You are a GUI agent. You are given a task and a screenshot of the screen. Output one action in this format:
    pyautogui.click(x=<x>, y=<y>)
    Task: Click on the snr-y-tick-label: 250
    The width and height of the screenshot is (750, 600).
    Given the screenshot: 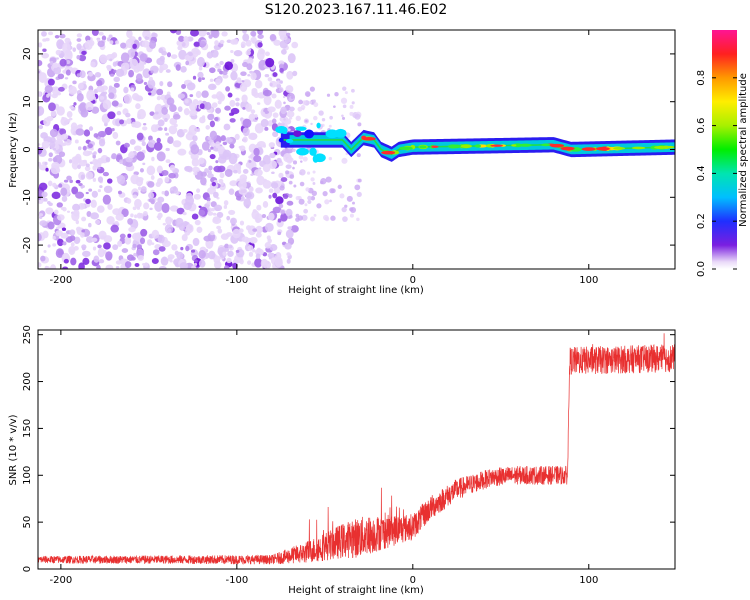 What is the action you would take?
    pyautogui.click(x=27, y=334)
    